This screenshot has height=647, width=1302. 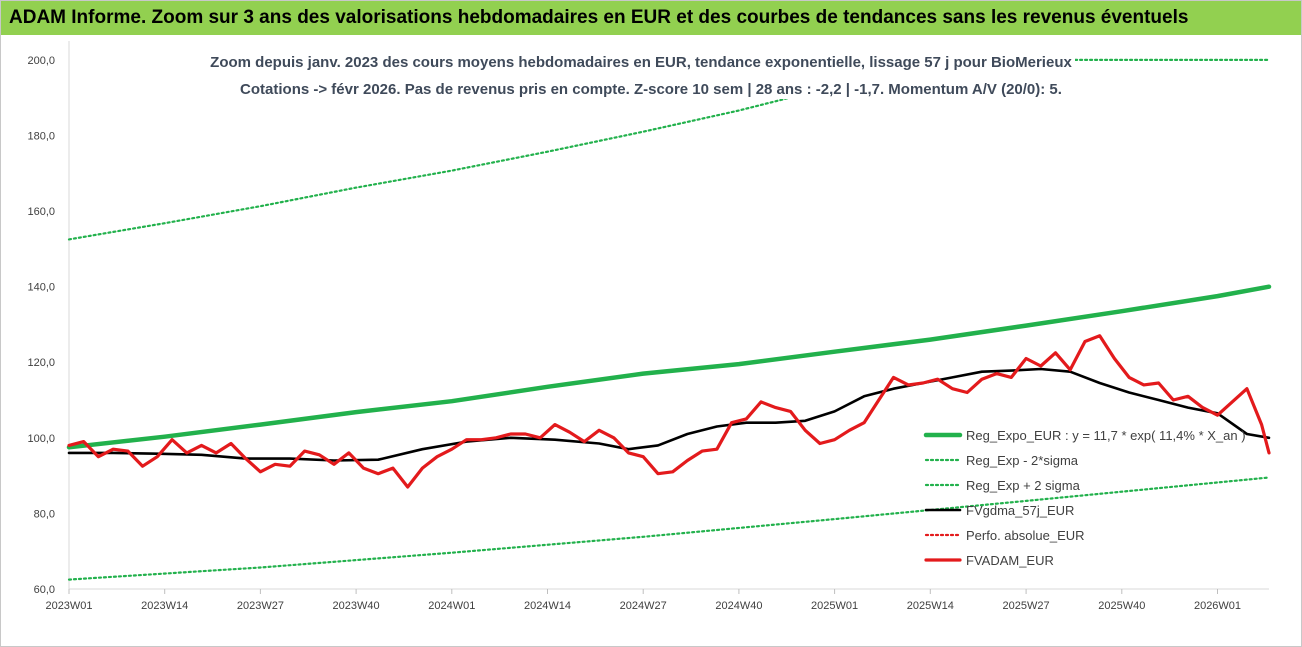 What do you see at coordinates (41, 325) in the screenshot?
I see `y-axis-ticks: 60,0 80,0 100,0 120,0 140,0 160,0 180,0 200,0` at bounding box center [41, 325].